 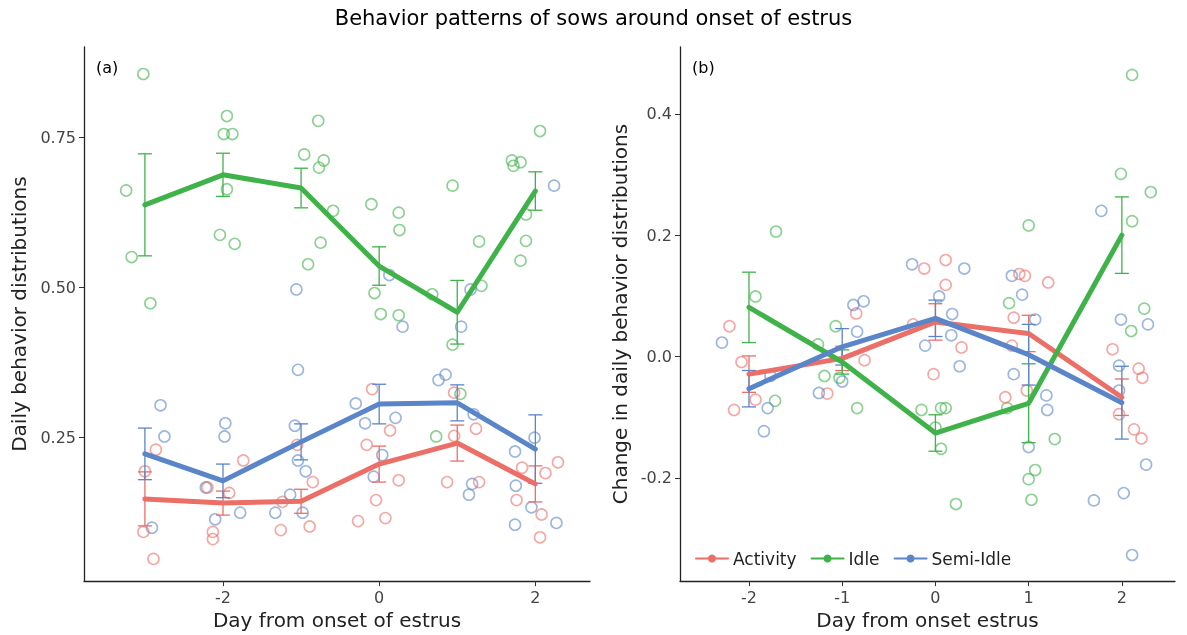 What do you see at coordinates (659, 357) in the screenshot?
I see `y-tick-label: 0.0` at bounding box center [659, 357].